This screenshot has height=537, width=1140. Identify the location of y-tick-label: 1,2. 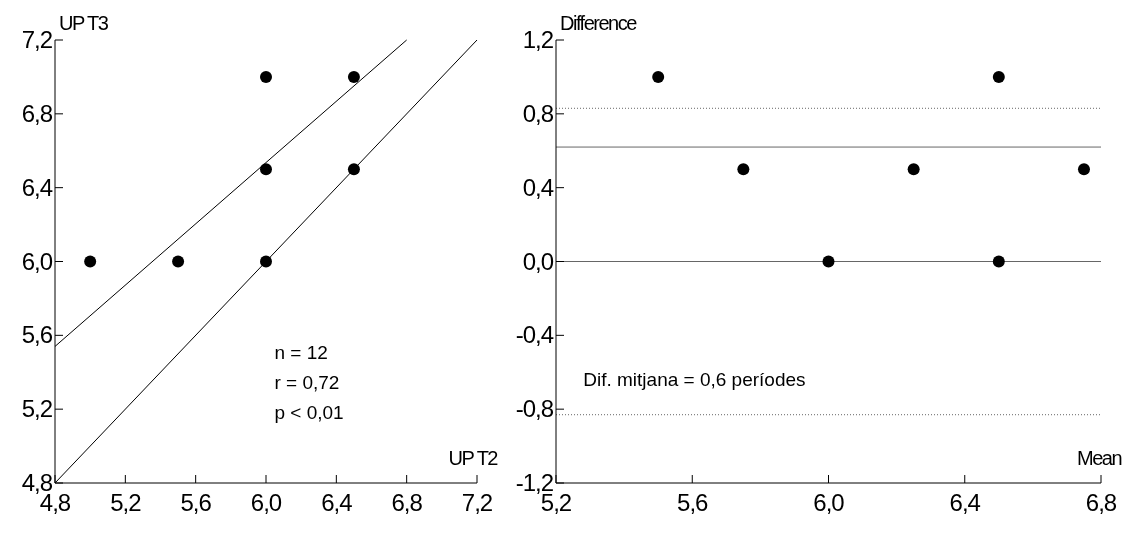
(538, 39).